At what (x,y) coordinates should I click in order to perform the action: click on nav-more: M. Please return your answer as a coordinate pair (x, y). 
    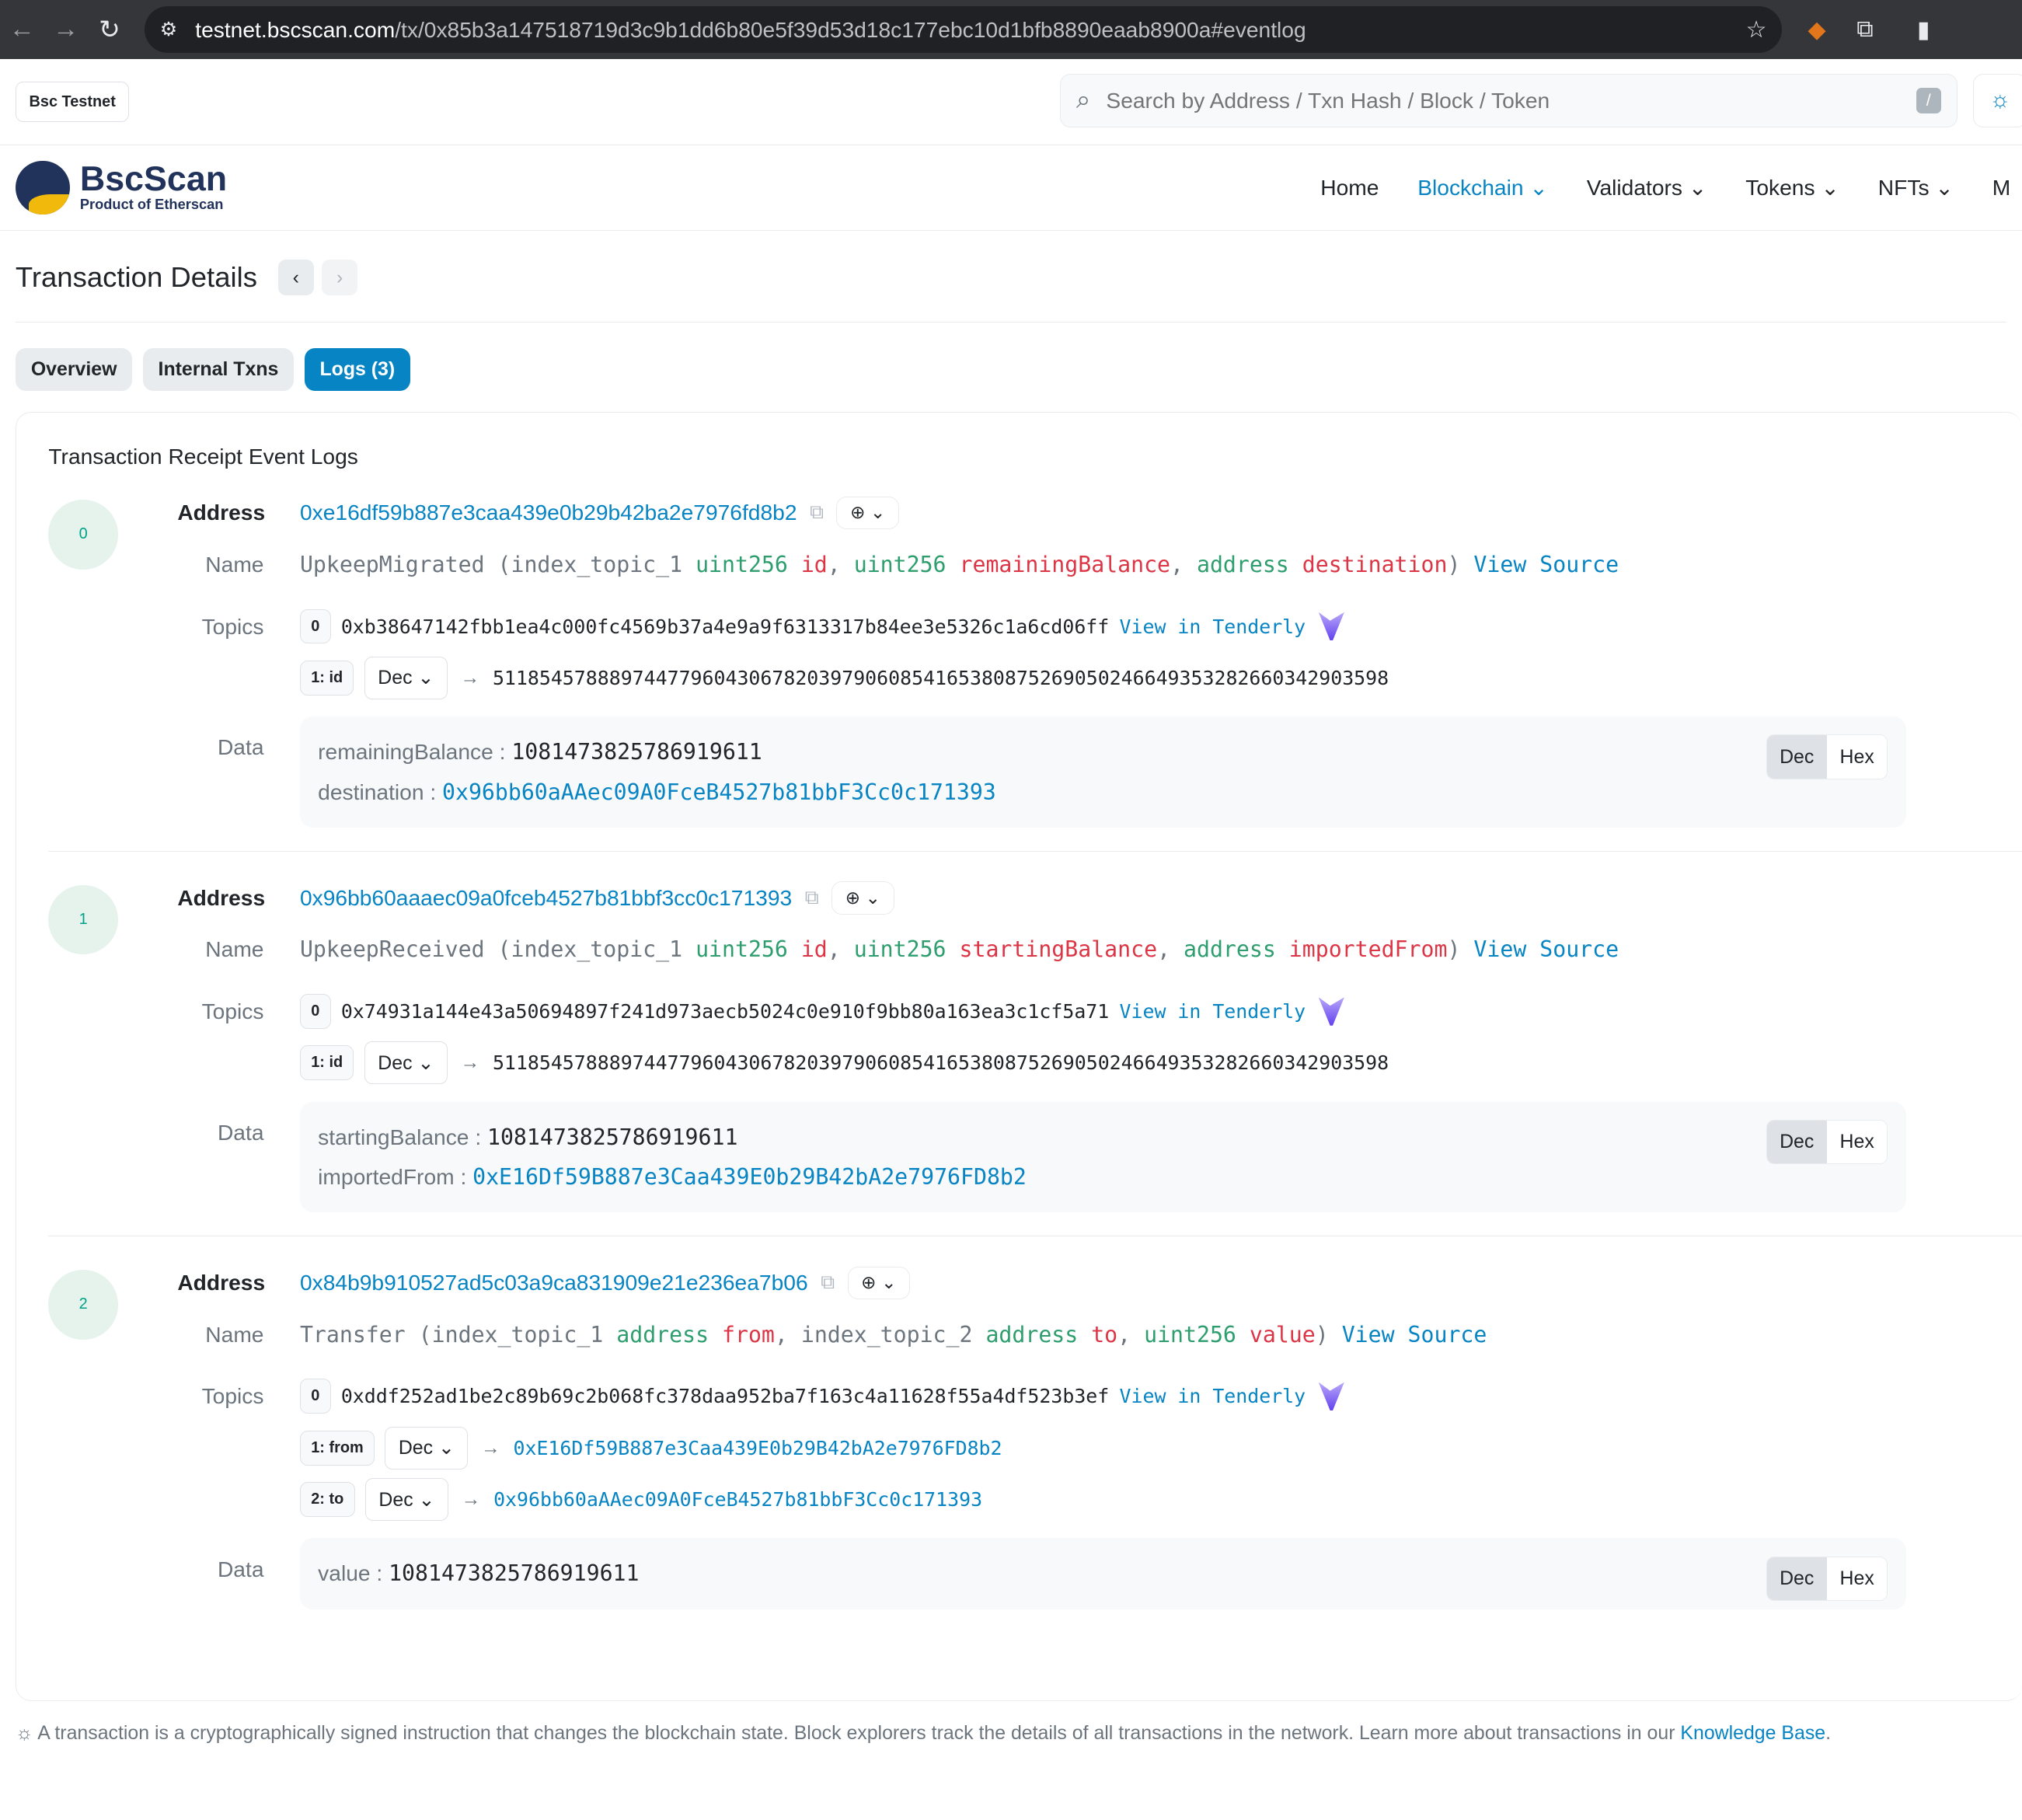
    Looking at the image, I should click on (2002, 187).